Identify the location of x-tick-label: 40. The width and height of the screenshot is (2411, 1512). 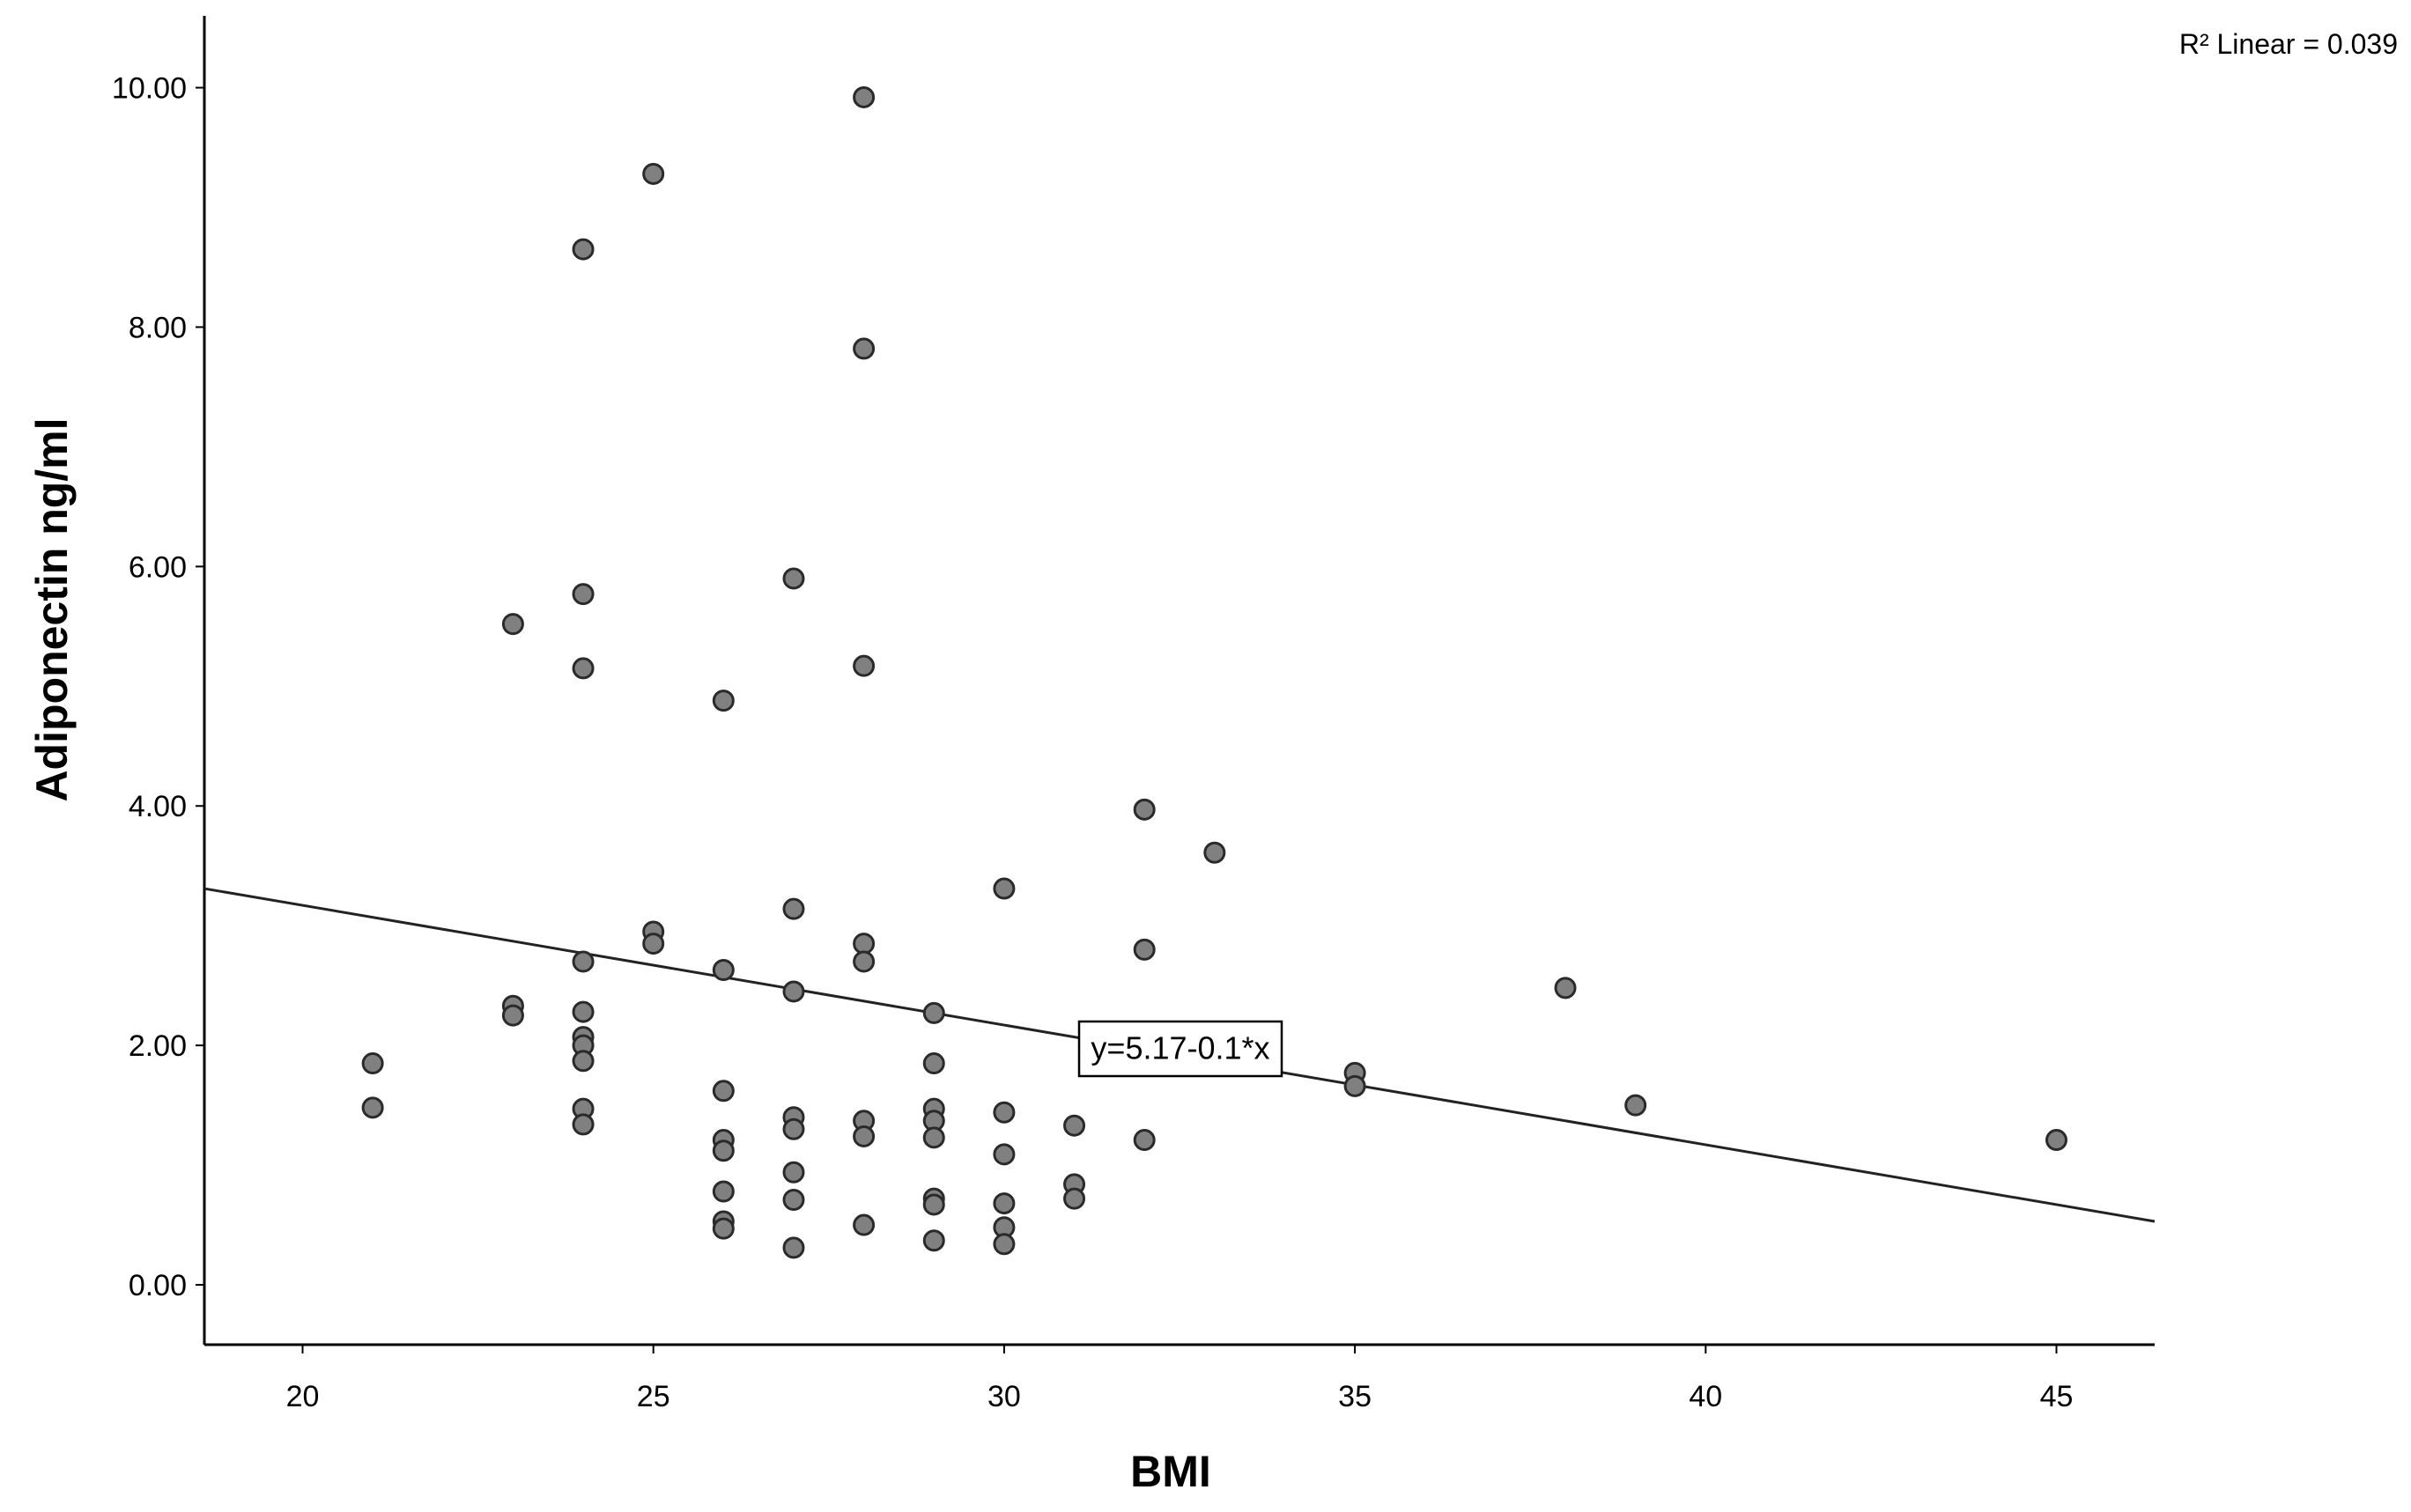
(1705, 1396).